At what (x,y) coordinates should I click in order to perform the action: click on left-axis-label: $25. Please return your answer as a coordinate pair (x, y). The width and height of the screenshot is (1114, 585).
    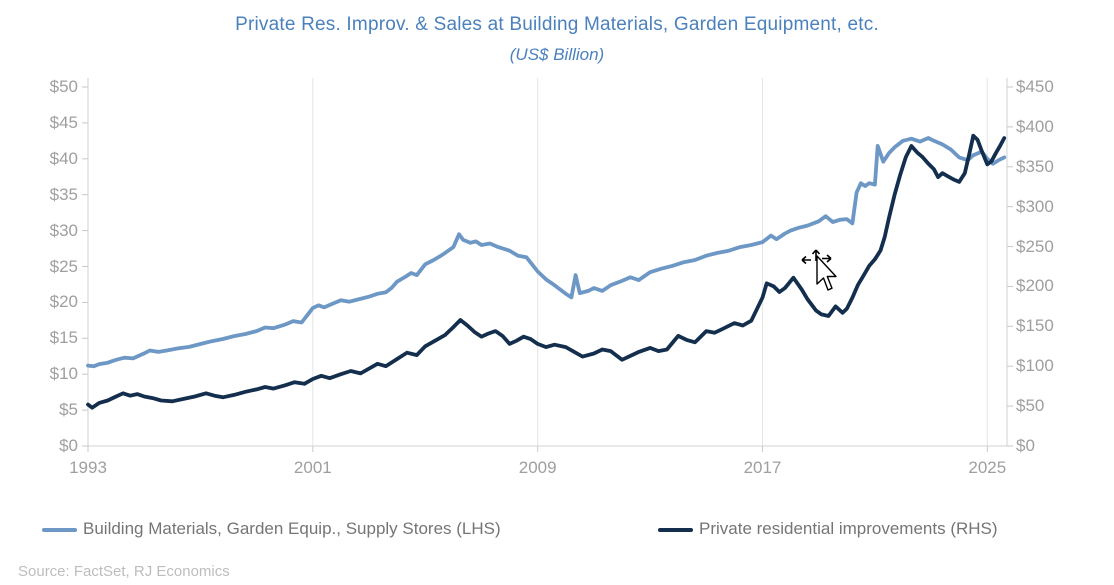
    Looking at the image, I should click on (63, 266).